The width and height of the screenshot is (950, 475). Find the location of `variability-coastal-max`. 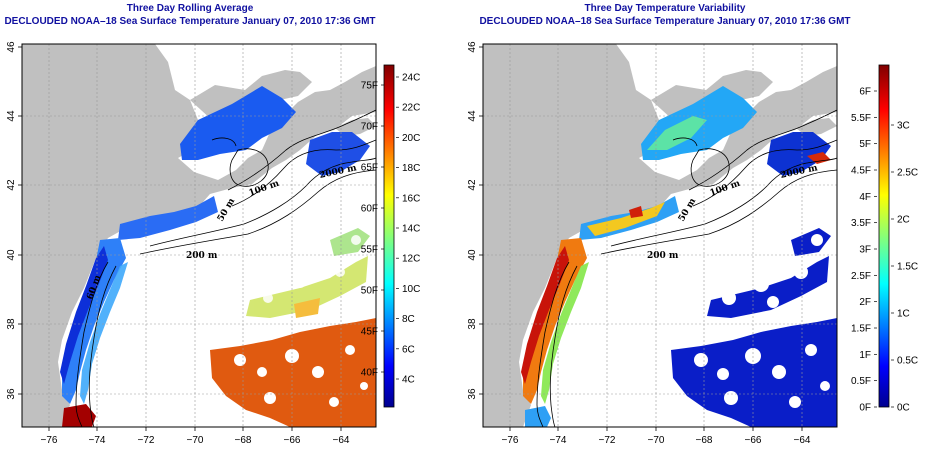

variability-coastal-max is located at coordinates (545, 315).